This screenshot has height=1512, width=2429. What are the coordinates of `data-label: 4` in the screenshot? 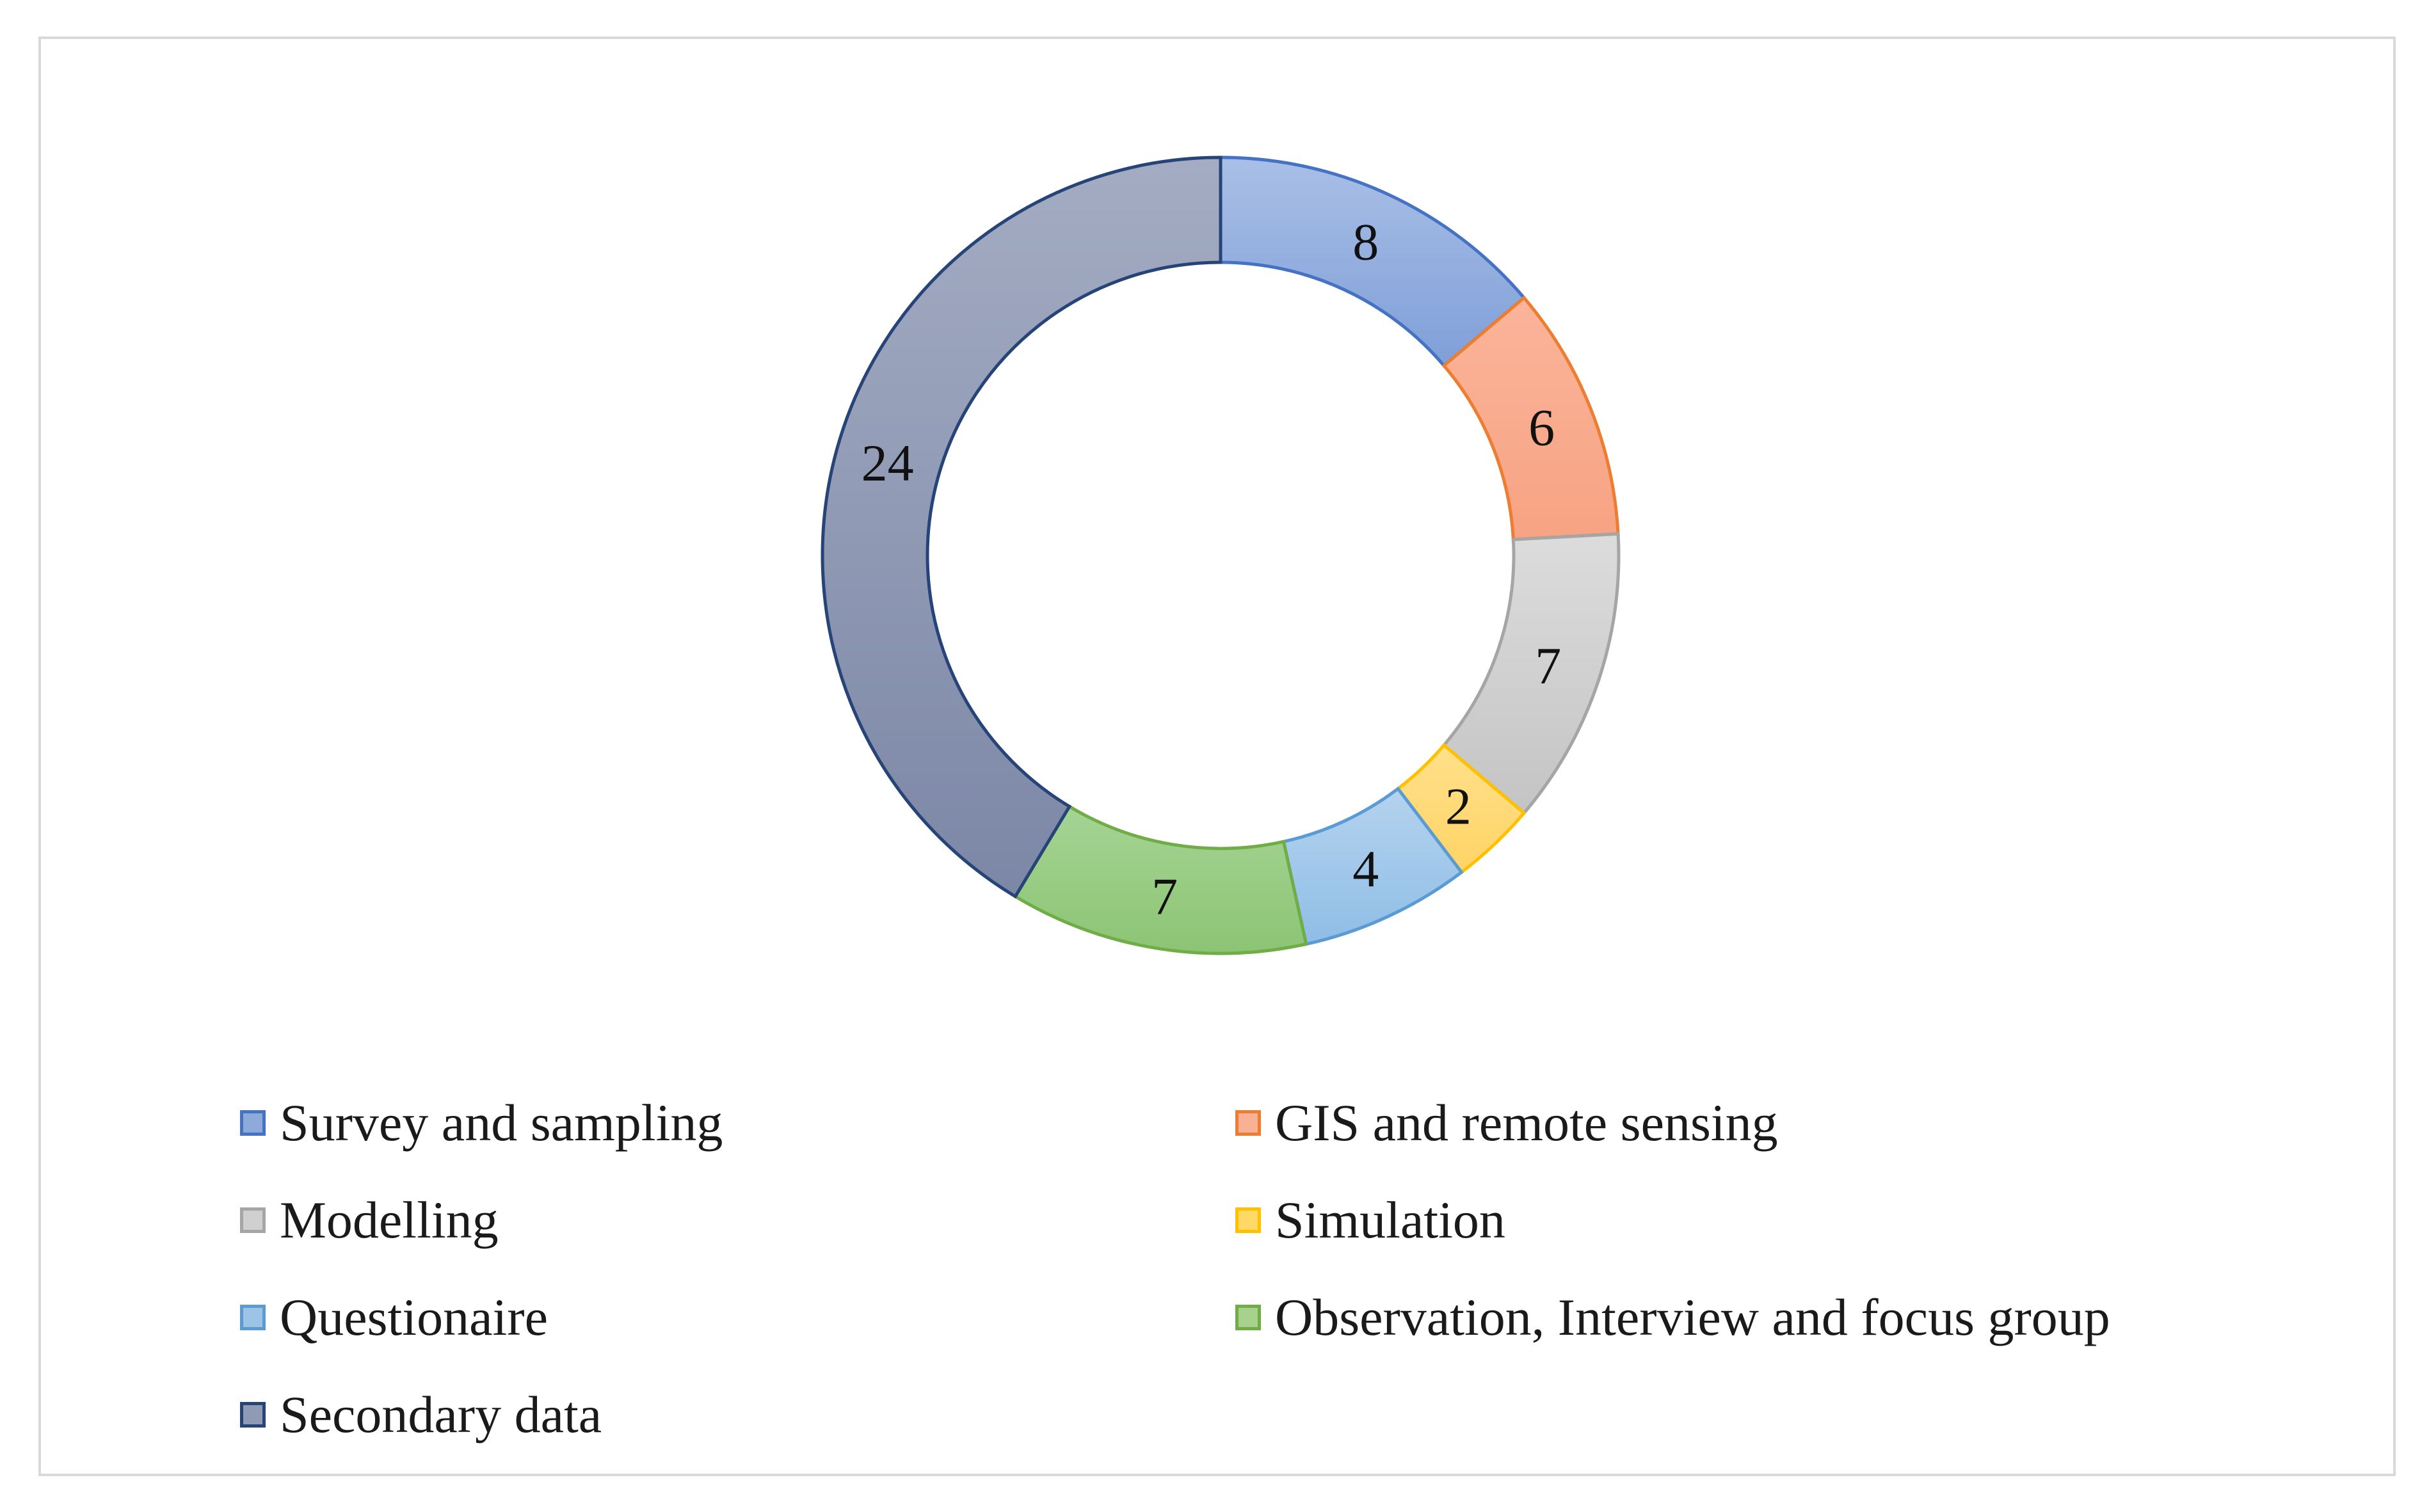 It's located at (1365, 869).